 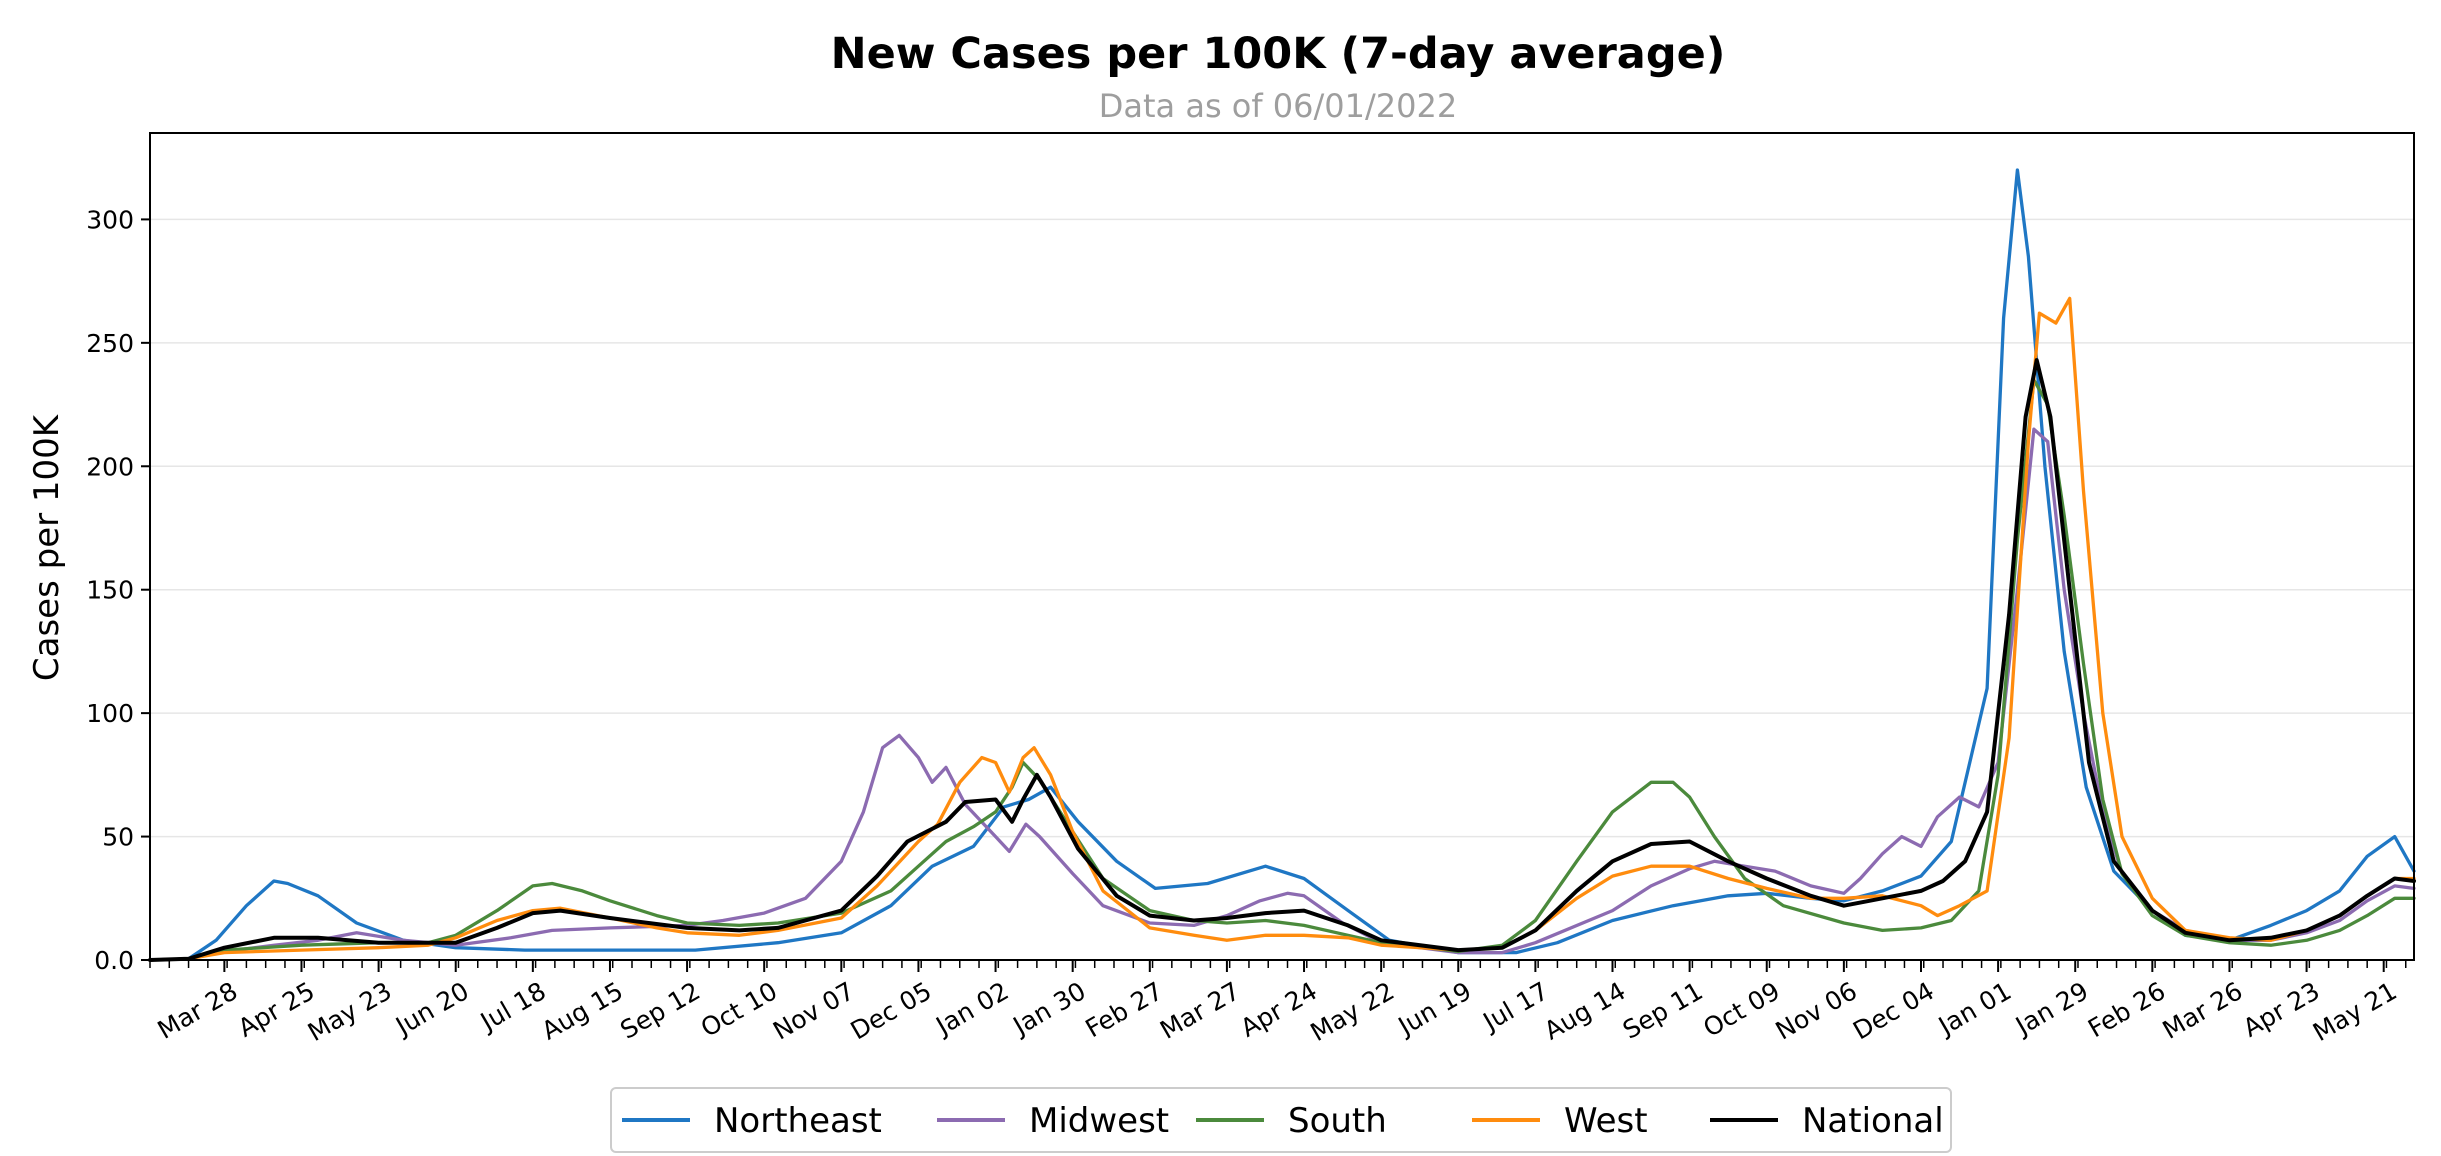 I want to click on legend-label-west: West, so click(x=1606, y=1121).